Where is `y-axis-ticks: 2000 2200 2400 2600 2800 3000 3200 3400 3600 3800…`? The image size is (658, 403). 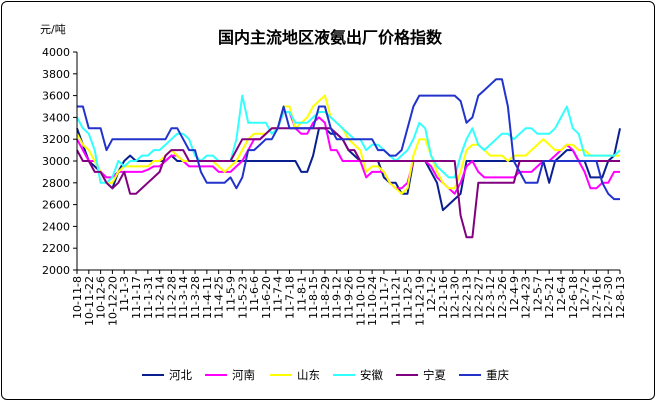
y-axis-ticks: 2000 2200 2400 2600 2800 3000 3200 3400 3600 3800… is located at coordinates (59, 161).